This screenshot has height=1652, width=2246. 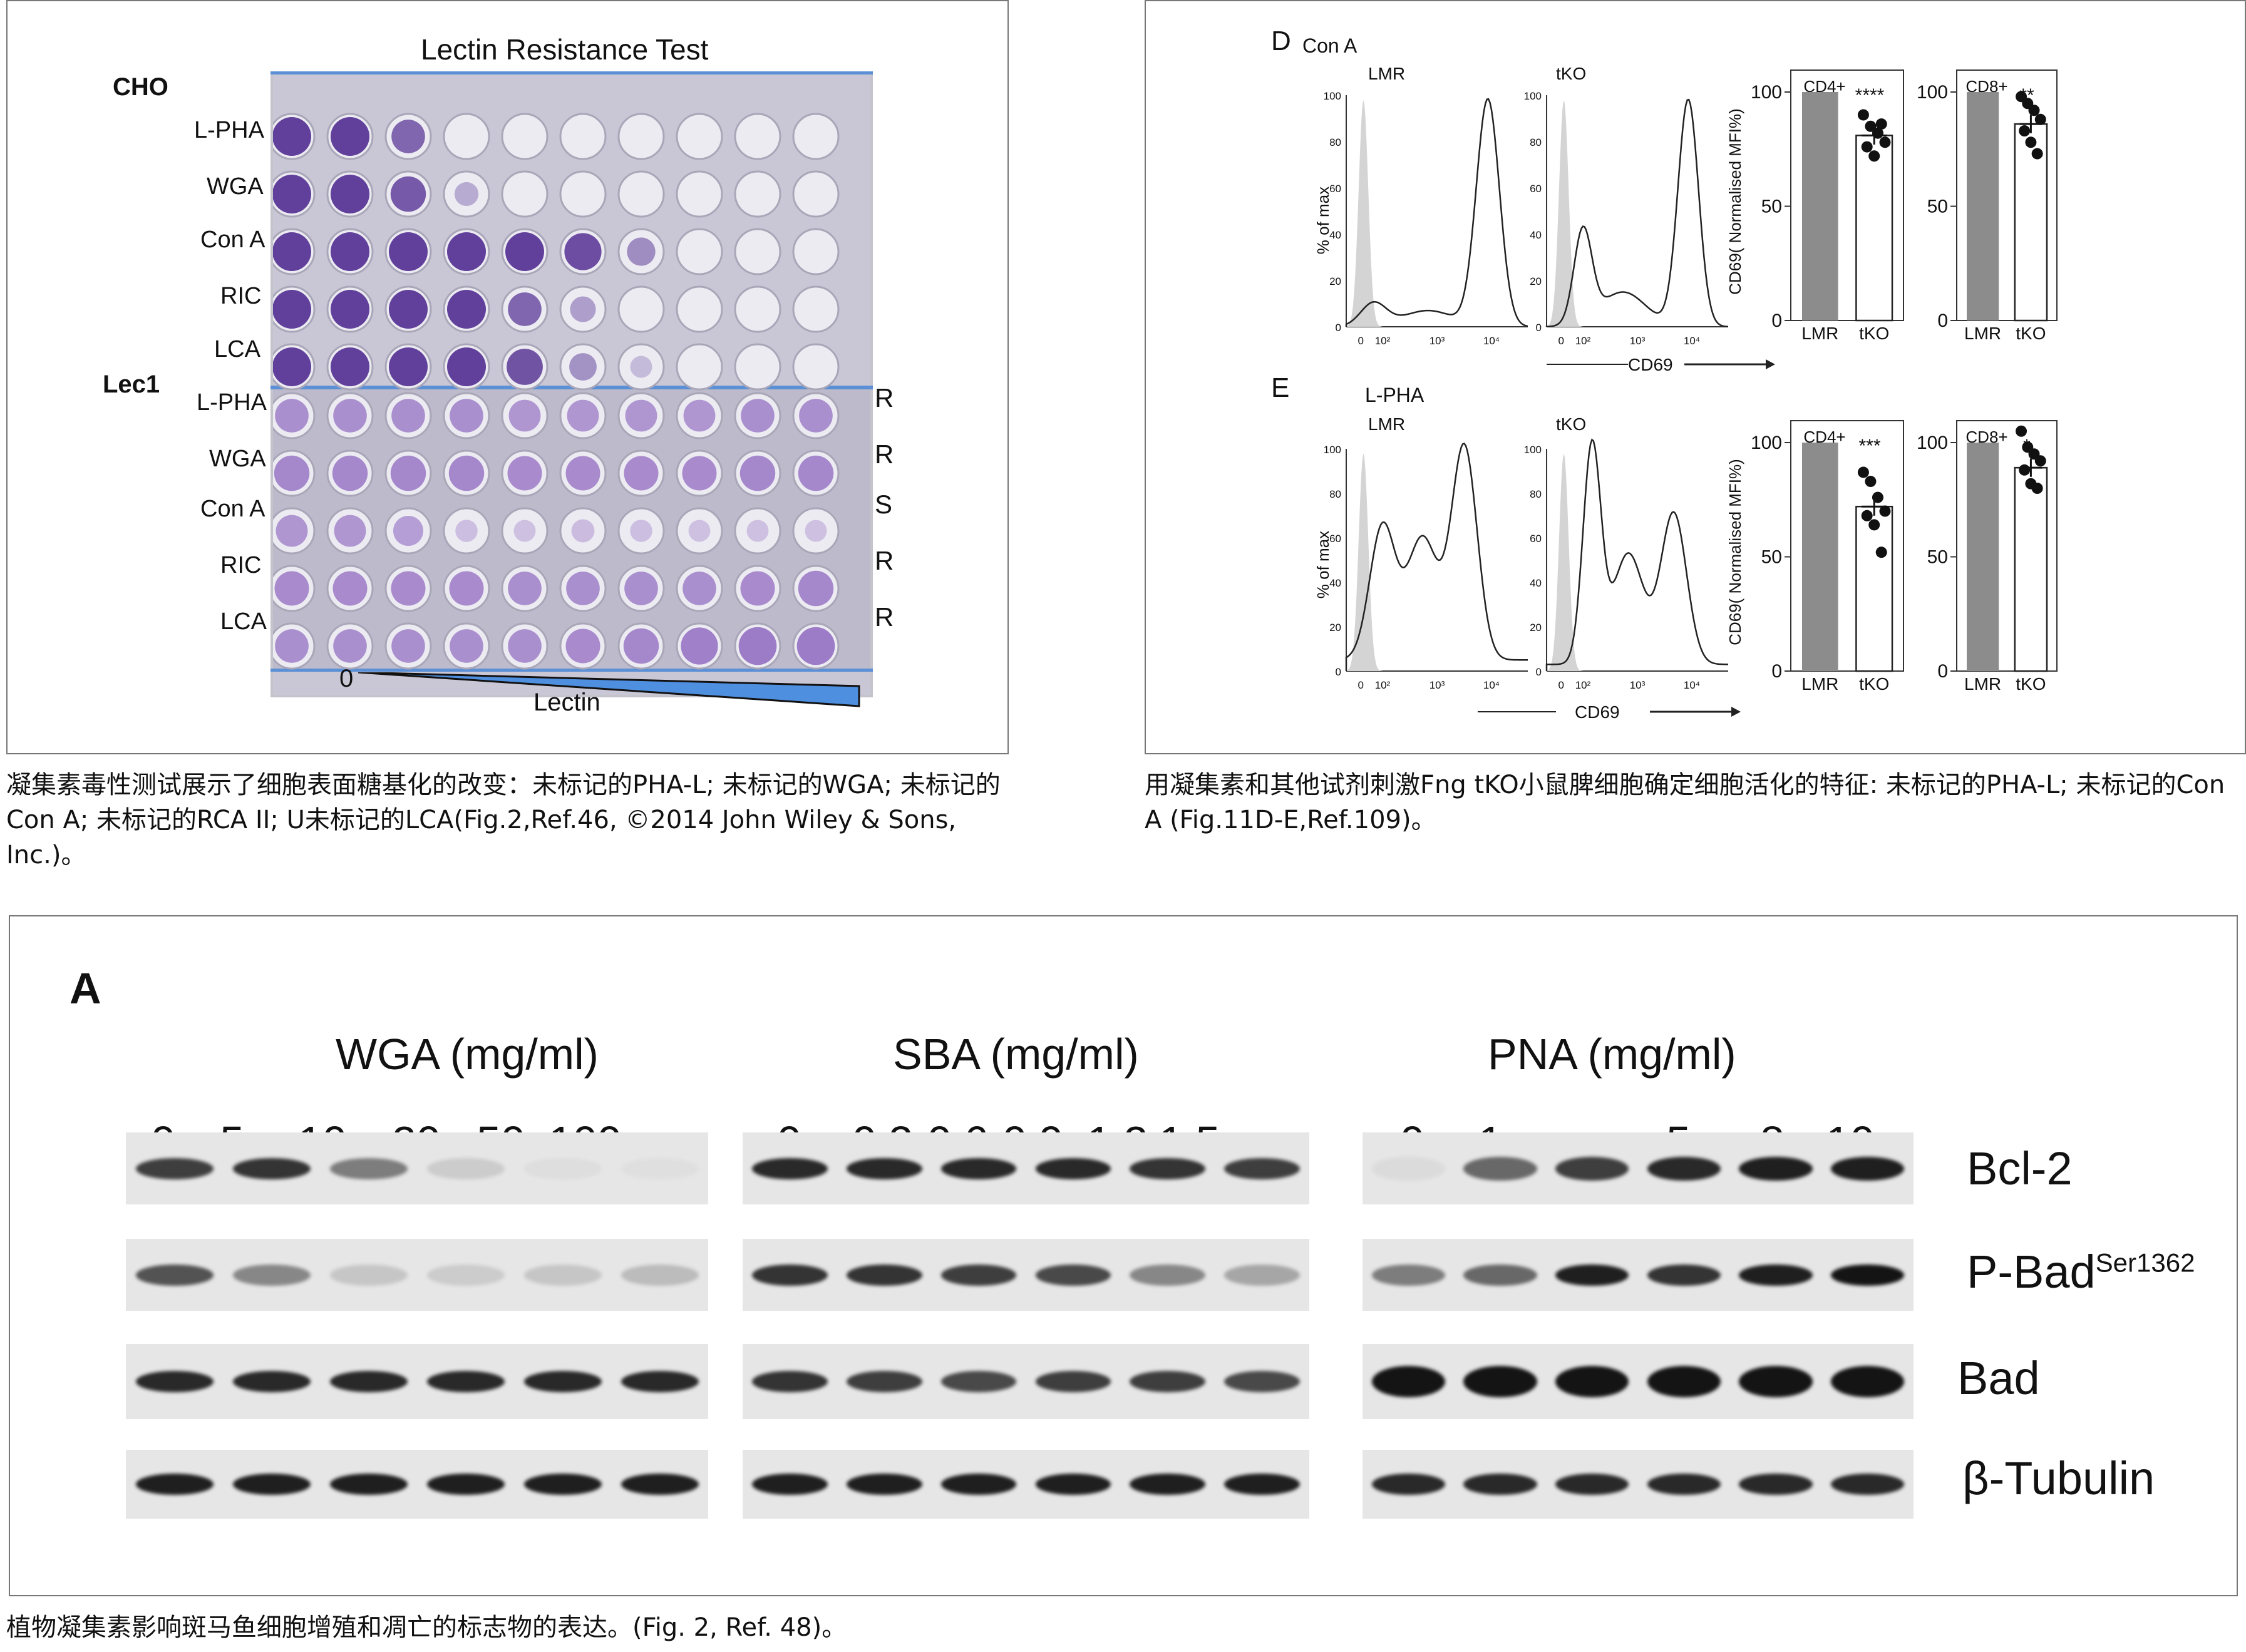 I want to click on well-plate, so click(x=571, y=384).